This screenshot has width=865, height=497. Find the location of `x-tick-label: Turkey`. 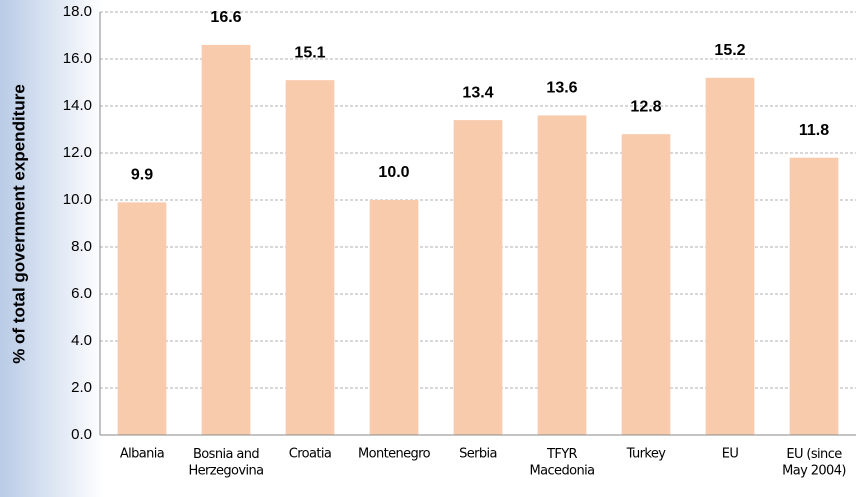

x-tick-label: Turkey is located at coordinates (646, 454).